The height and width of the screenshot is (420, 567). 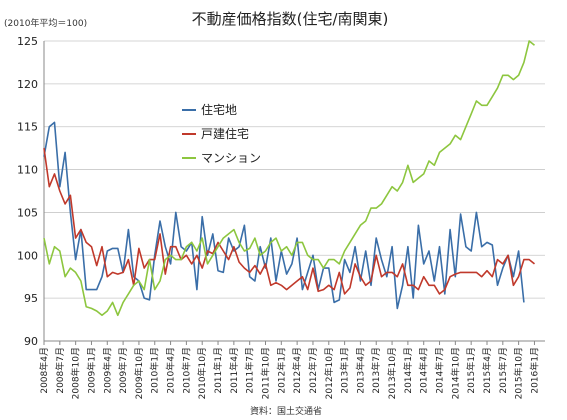 I want to click on unit-note: (2010年平均＝100), so click(x=45, y=23).